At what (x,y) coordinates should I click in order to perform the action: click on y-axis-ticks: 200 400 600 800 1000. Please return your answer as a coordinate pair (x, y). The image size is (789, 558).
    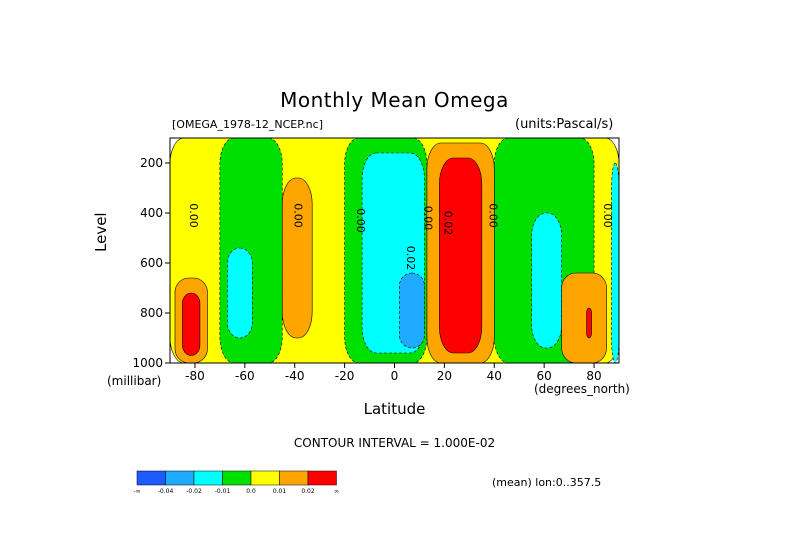
    Looking at the image, I should click on (151, 263).